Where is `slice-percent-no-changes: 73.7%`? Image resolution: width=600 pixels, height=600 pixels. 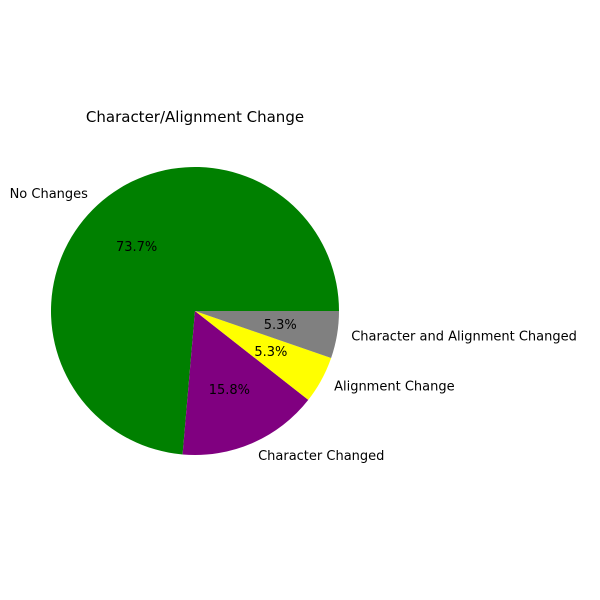 slice-percent-no-changes: 73.7% is located at coordinates (136, 247).